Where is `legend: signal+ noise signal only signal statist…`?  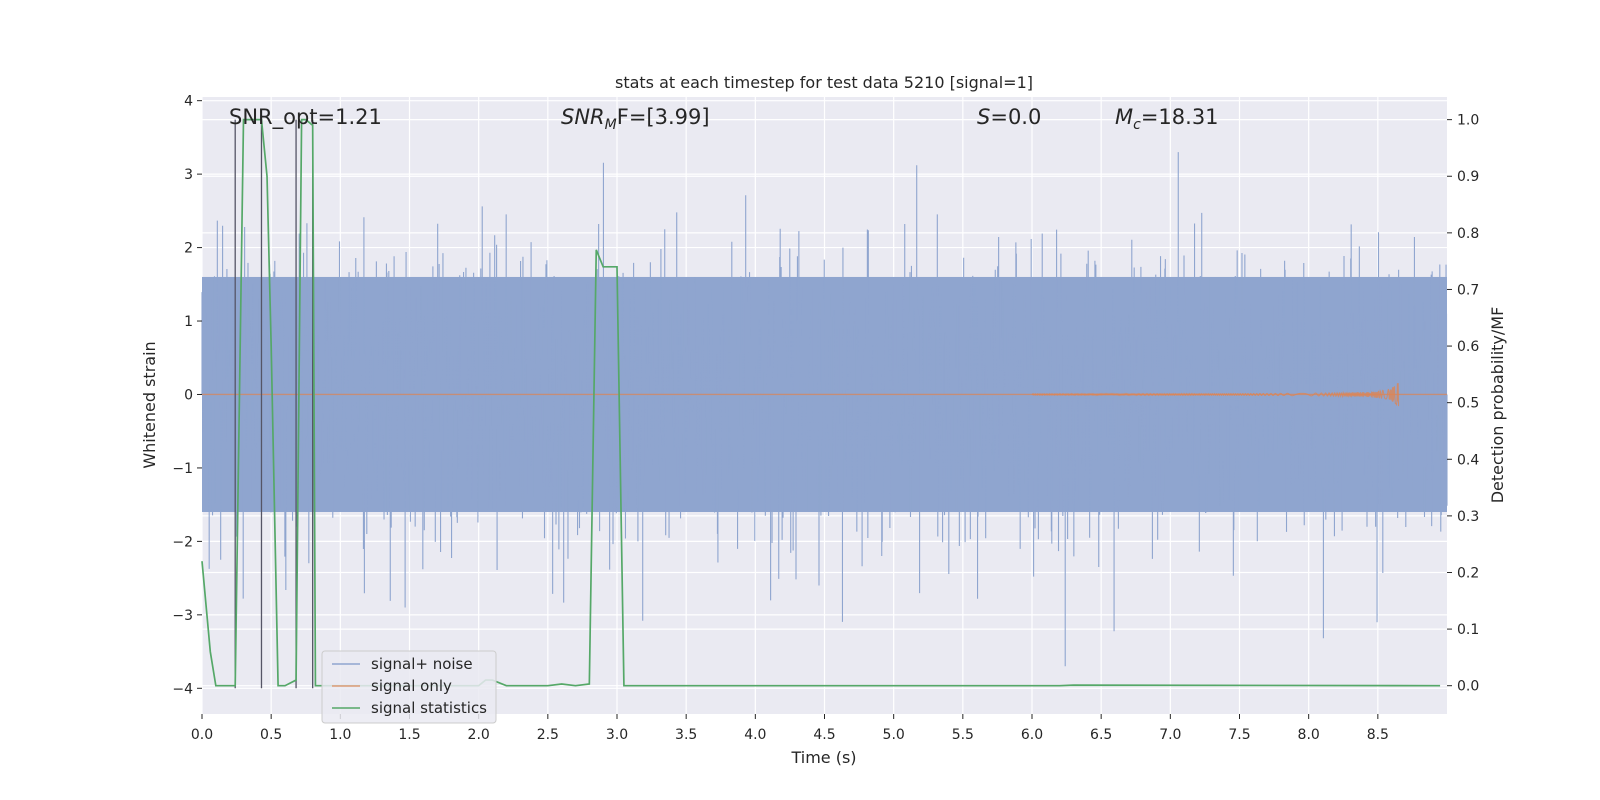
legend: signal+ noise signal only signal statist… is located at coordinates (409, 687).